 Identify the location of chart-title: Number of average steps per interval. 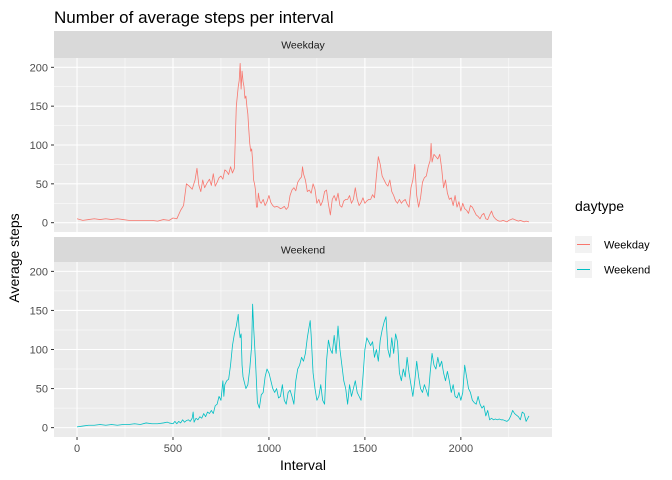
(194, 17).